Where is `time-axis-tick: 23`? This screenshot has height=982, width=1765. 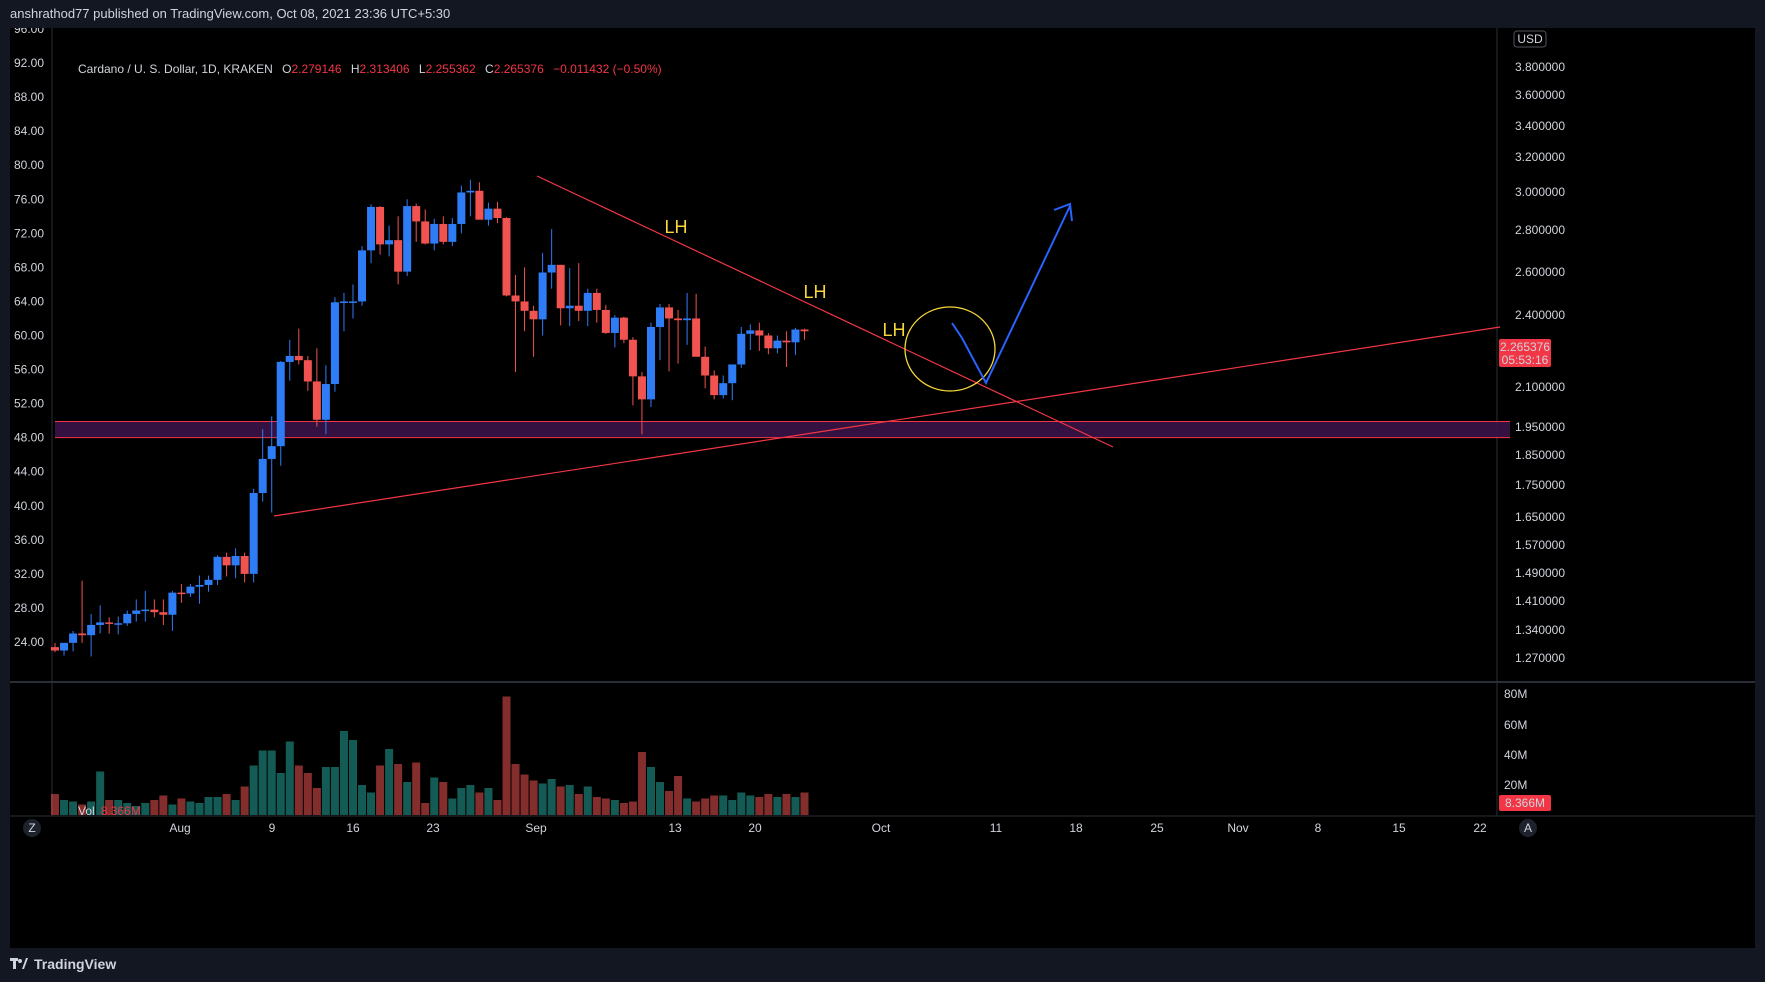
time-axis-tick: 23 is located at coordinates (433, 828).